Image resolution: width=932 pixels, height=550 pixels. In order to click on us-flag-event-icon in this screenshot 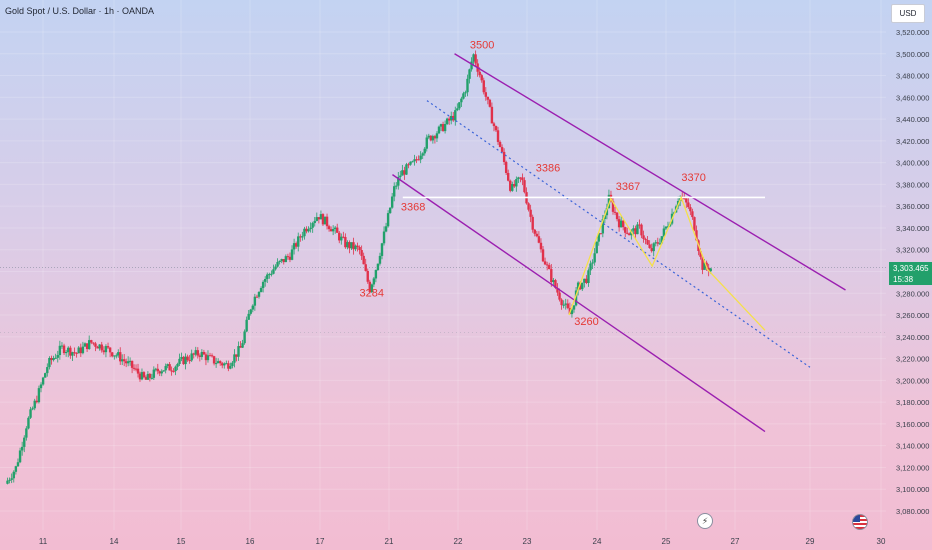, I will do `click(860, 522)`.